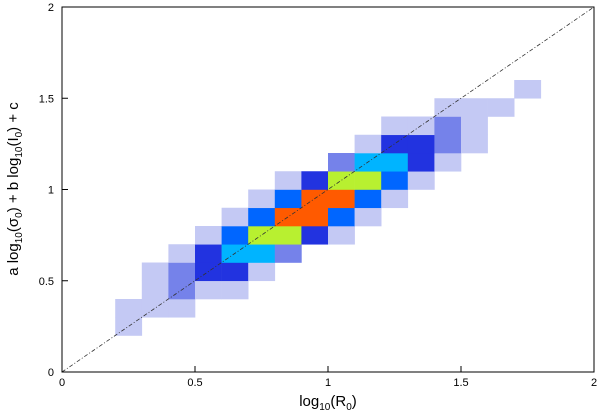 The image size is (600, 412). What do you see at coordinates (460, 383) in the screenshot?
I see `x-tick-label: 1.5` at bounding box center [460, 383].